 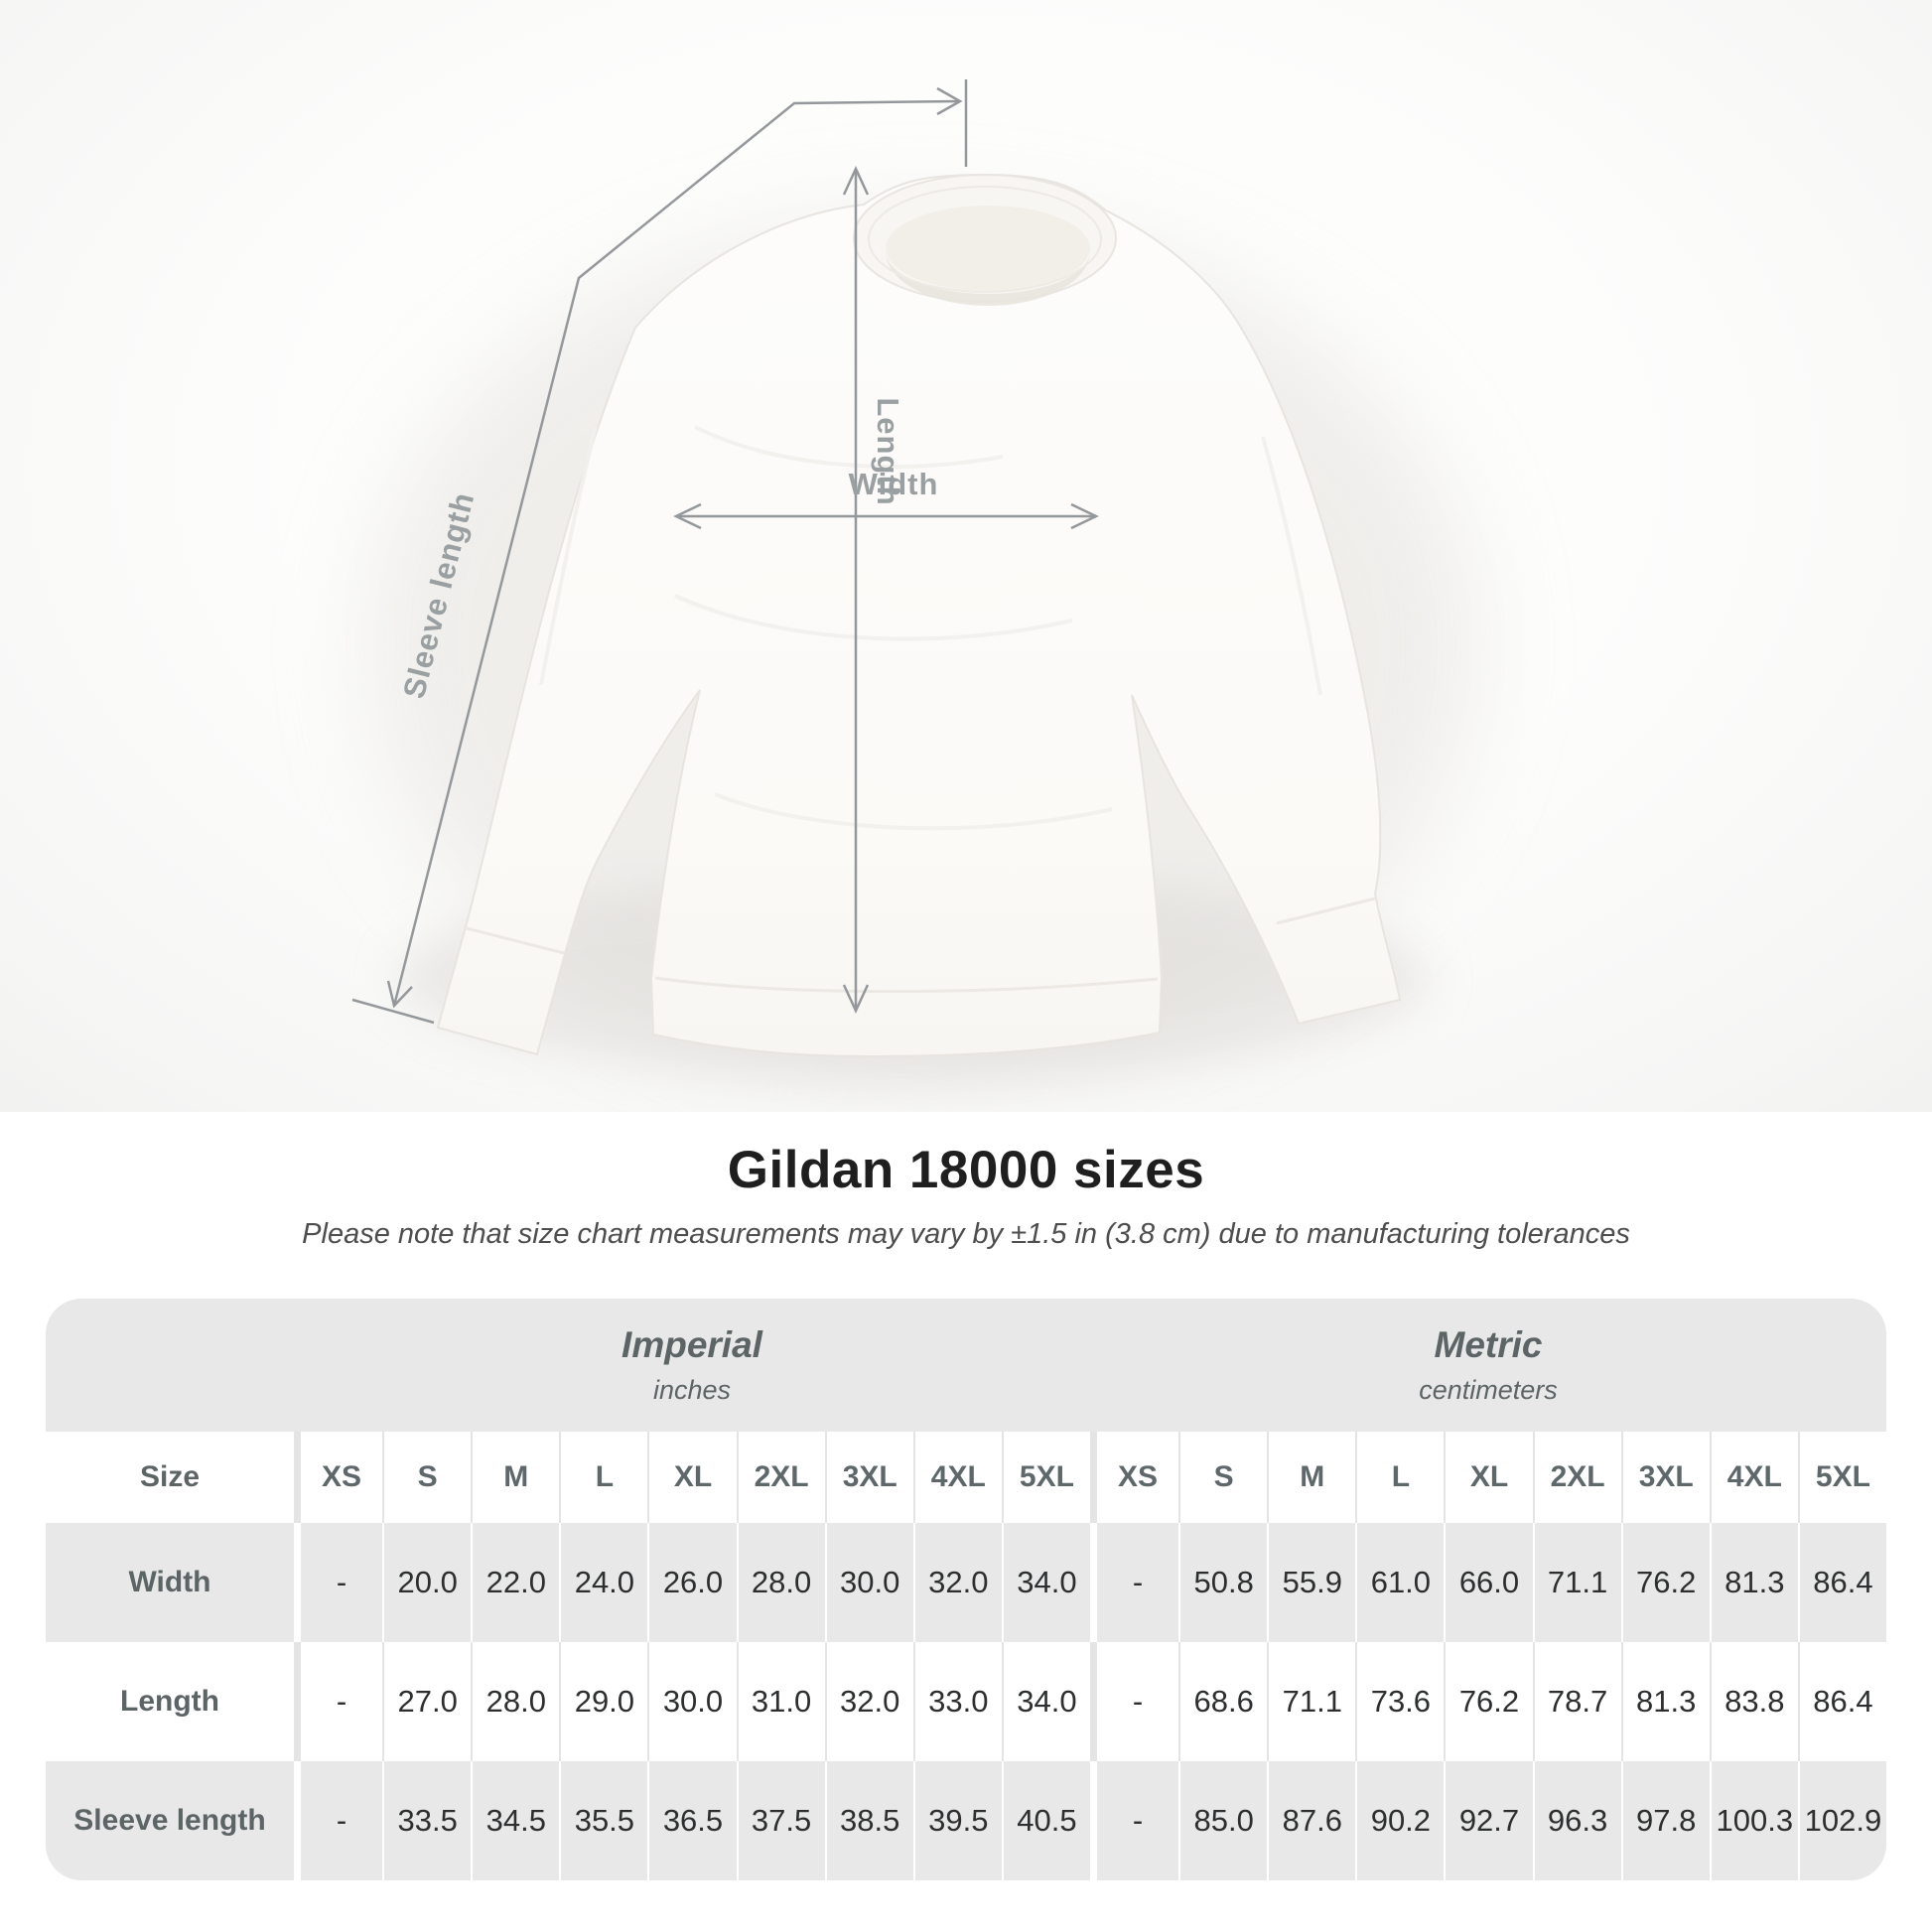 What do you see at coordinates (869, 1478) in the screenshot?
I see `size-header-imperial-3xl: 3XL` at bounding box center [869, 1478].